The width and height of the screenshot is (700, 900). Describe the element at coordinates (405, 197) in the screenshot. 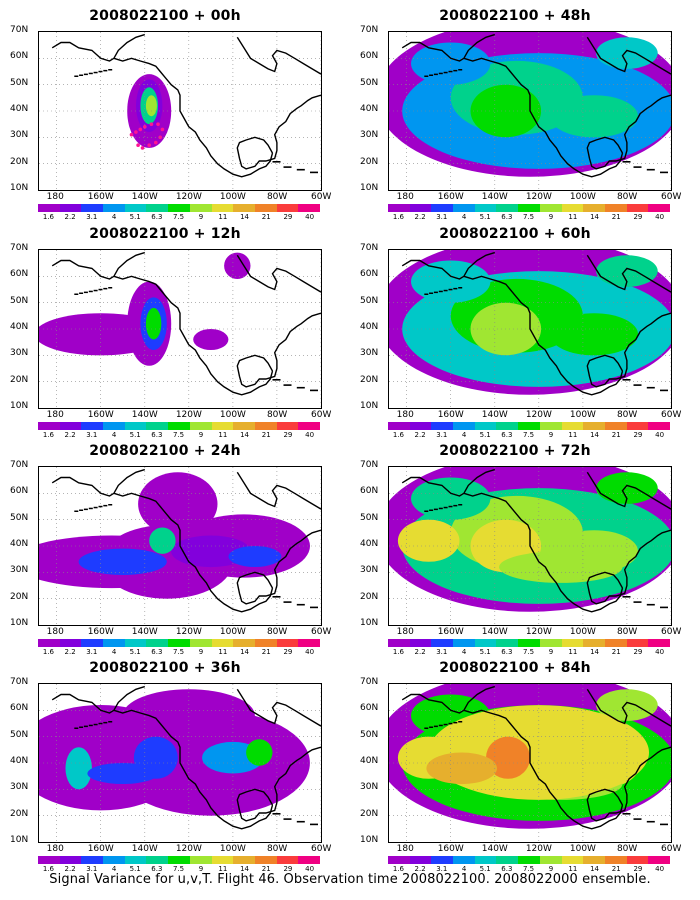

I see `longitude-label: 180` at that location.